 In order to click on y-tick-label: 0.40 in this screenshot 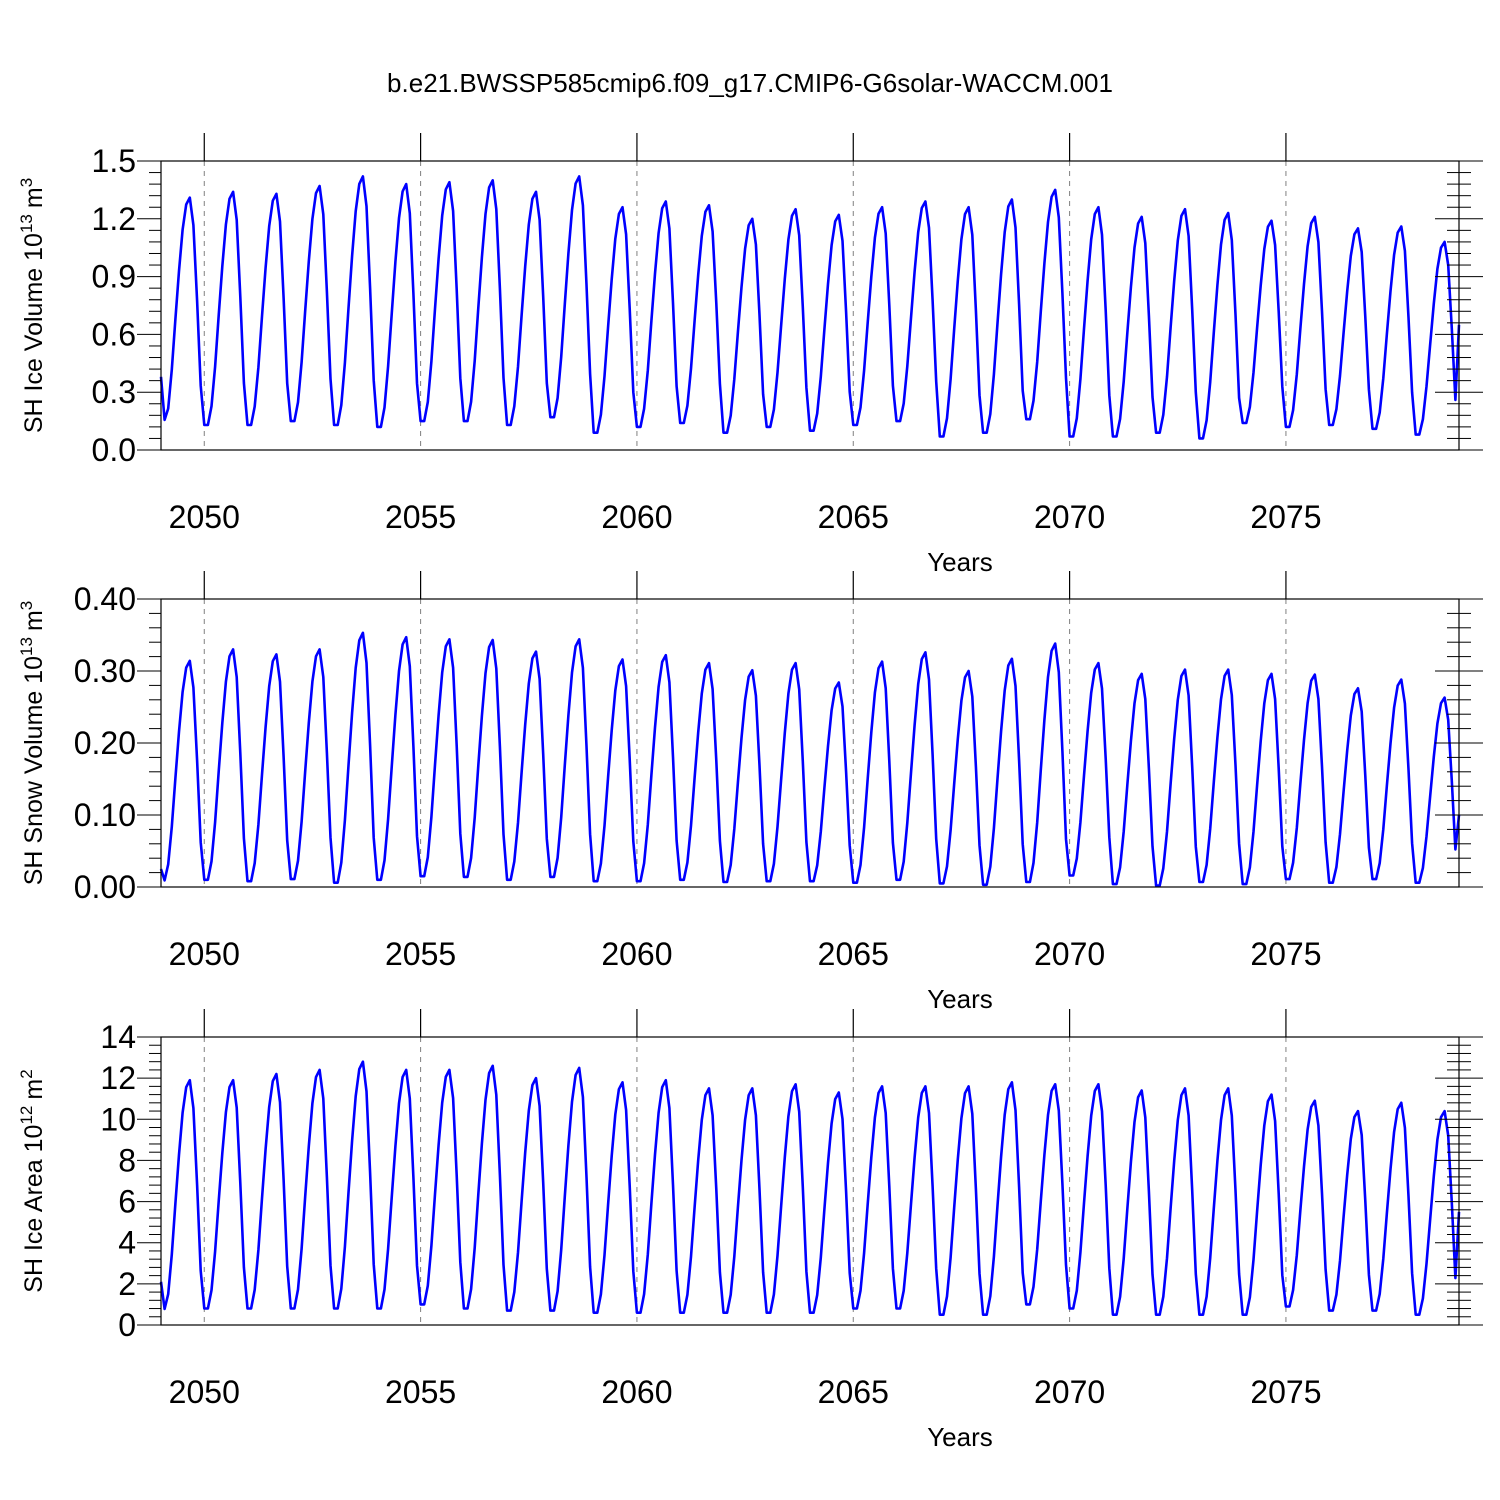, I will do `click(105, 599)`.